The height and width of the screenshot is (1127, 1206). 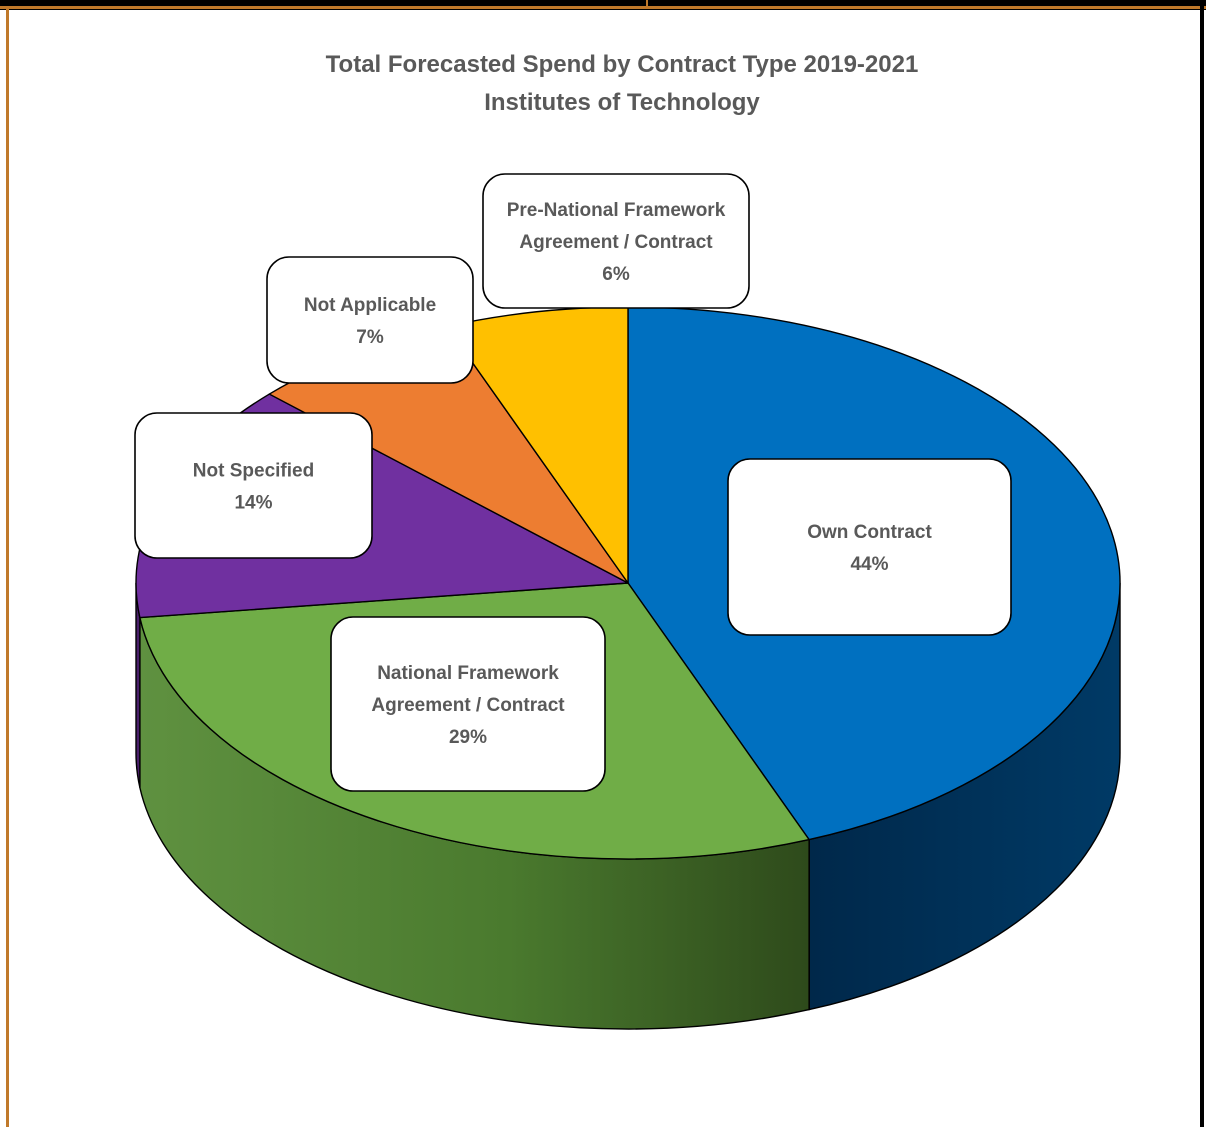 What do you see at coordinates (622, 102) in the screenshot?
I see `chart-subtitle: Institutes of Technology` at bounding box center [622, 102].